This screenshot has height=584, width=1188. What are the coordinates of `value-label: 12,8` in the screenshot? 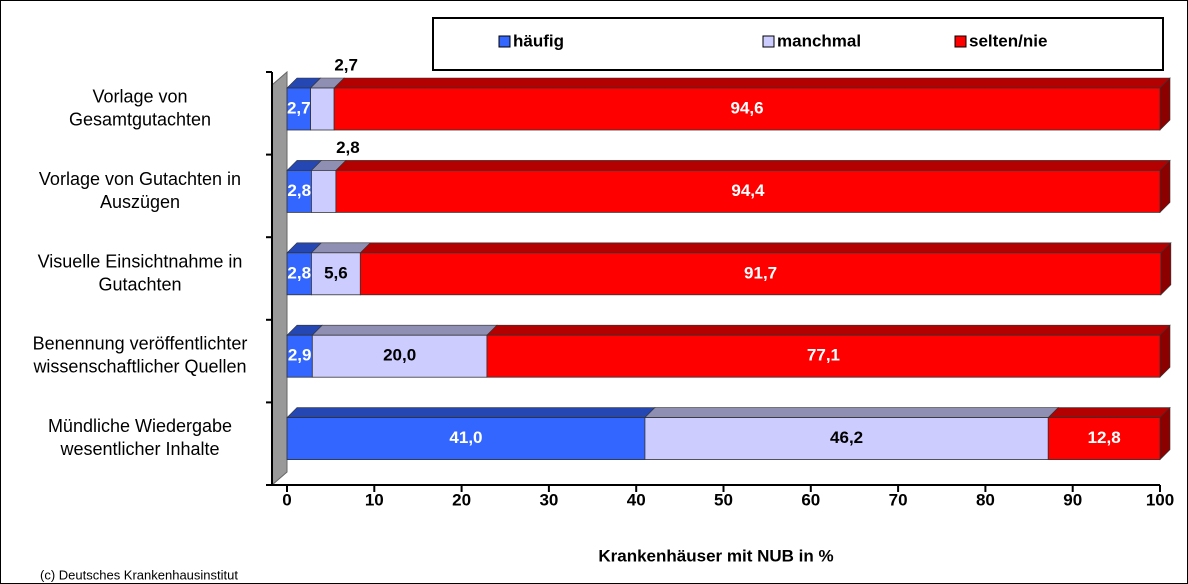 It's located at (1104, 437).